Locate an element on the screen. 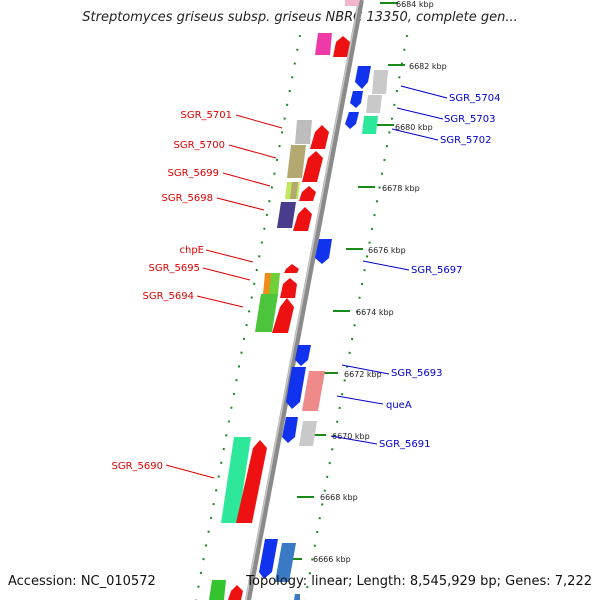  gene-label: SGR_5700 is located at coordinates (200, 145).